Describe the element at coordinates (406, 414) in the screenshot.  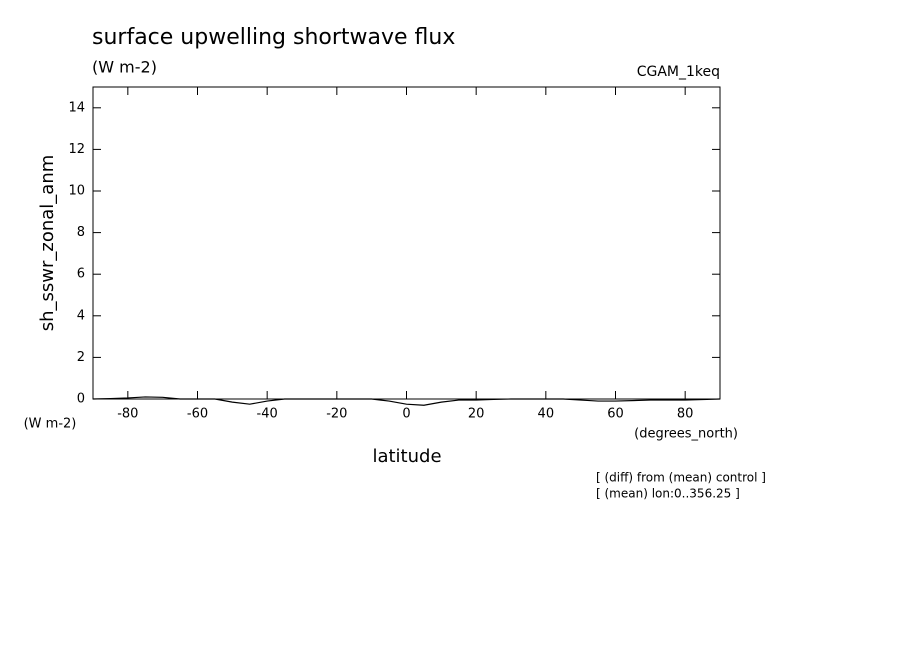
I see `x-tick-label: 0` at that location.